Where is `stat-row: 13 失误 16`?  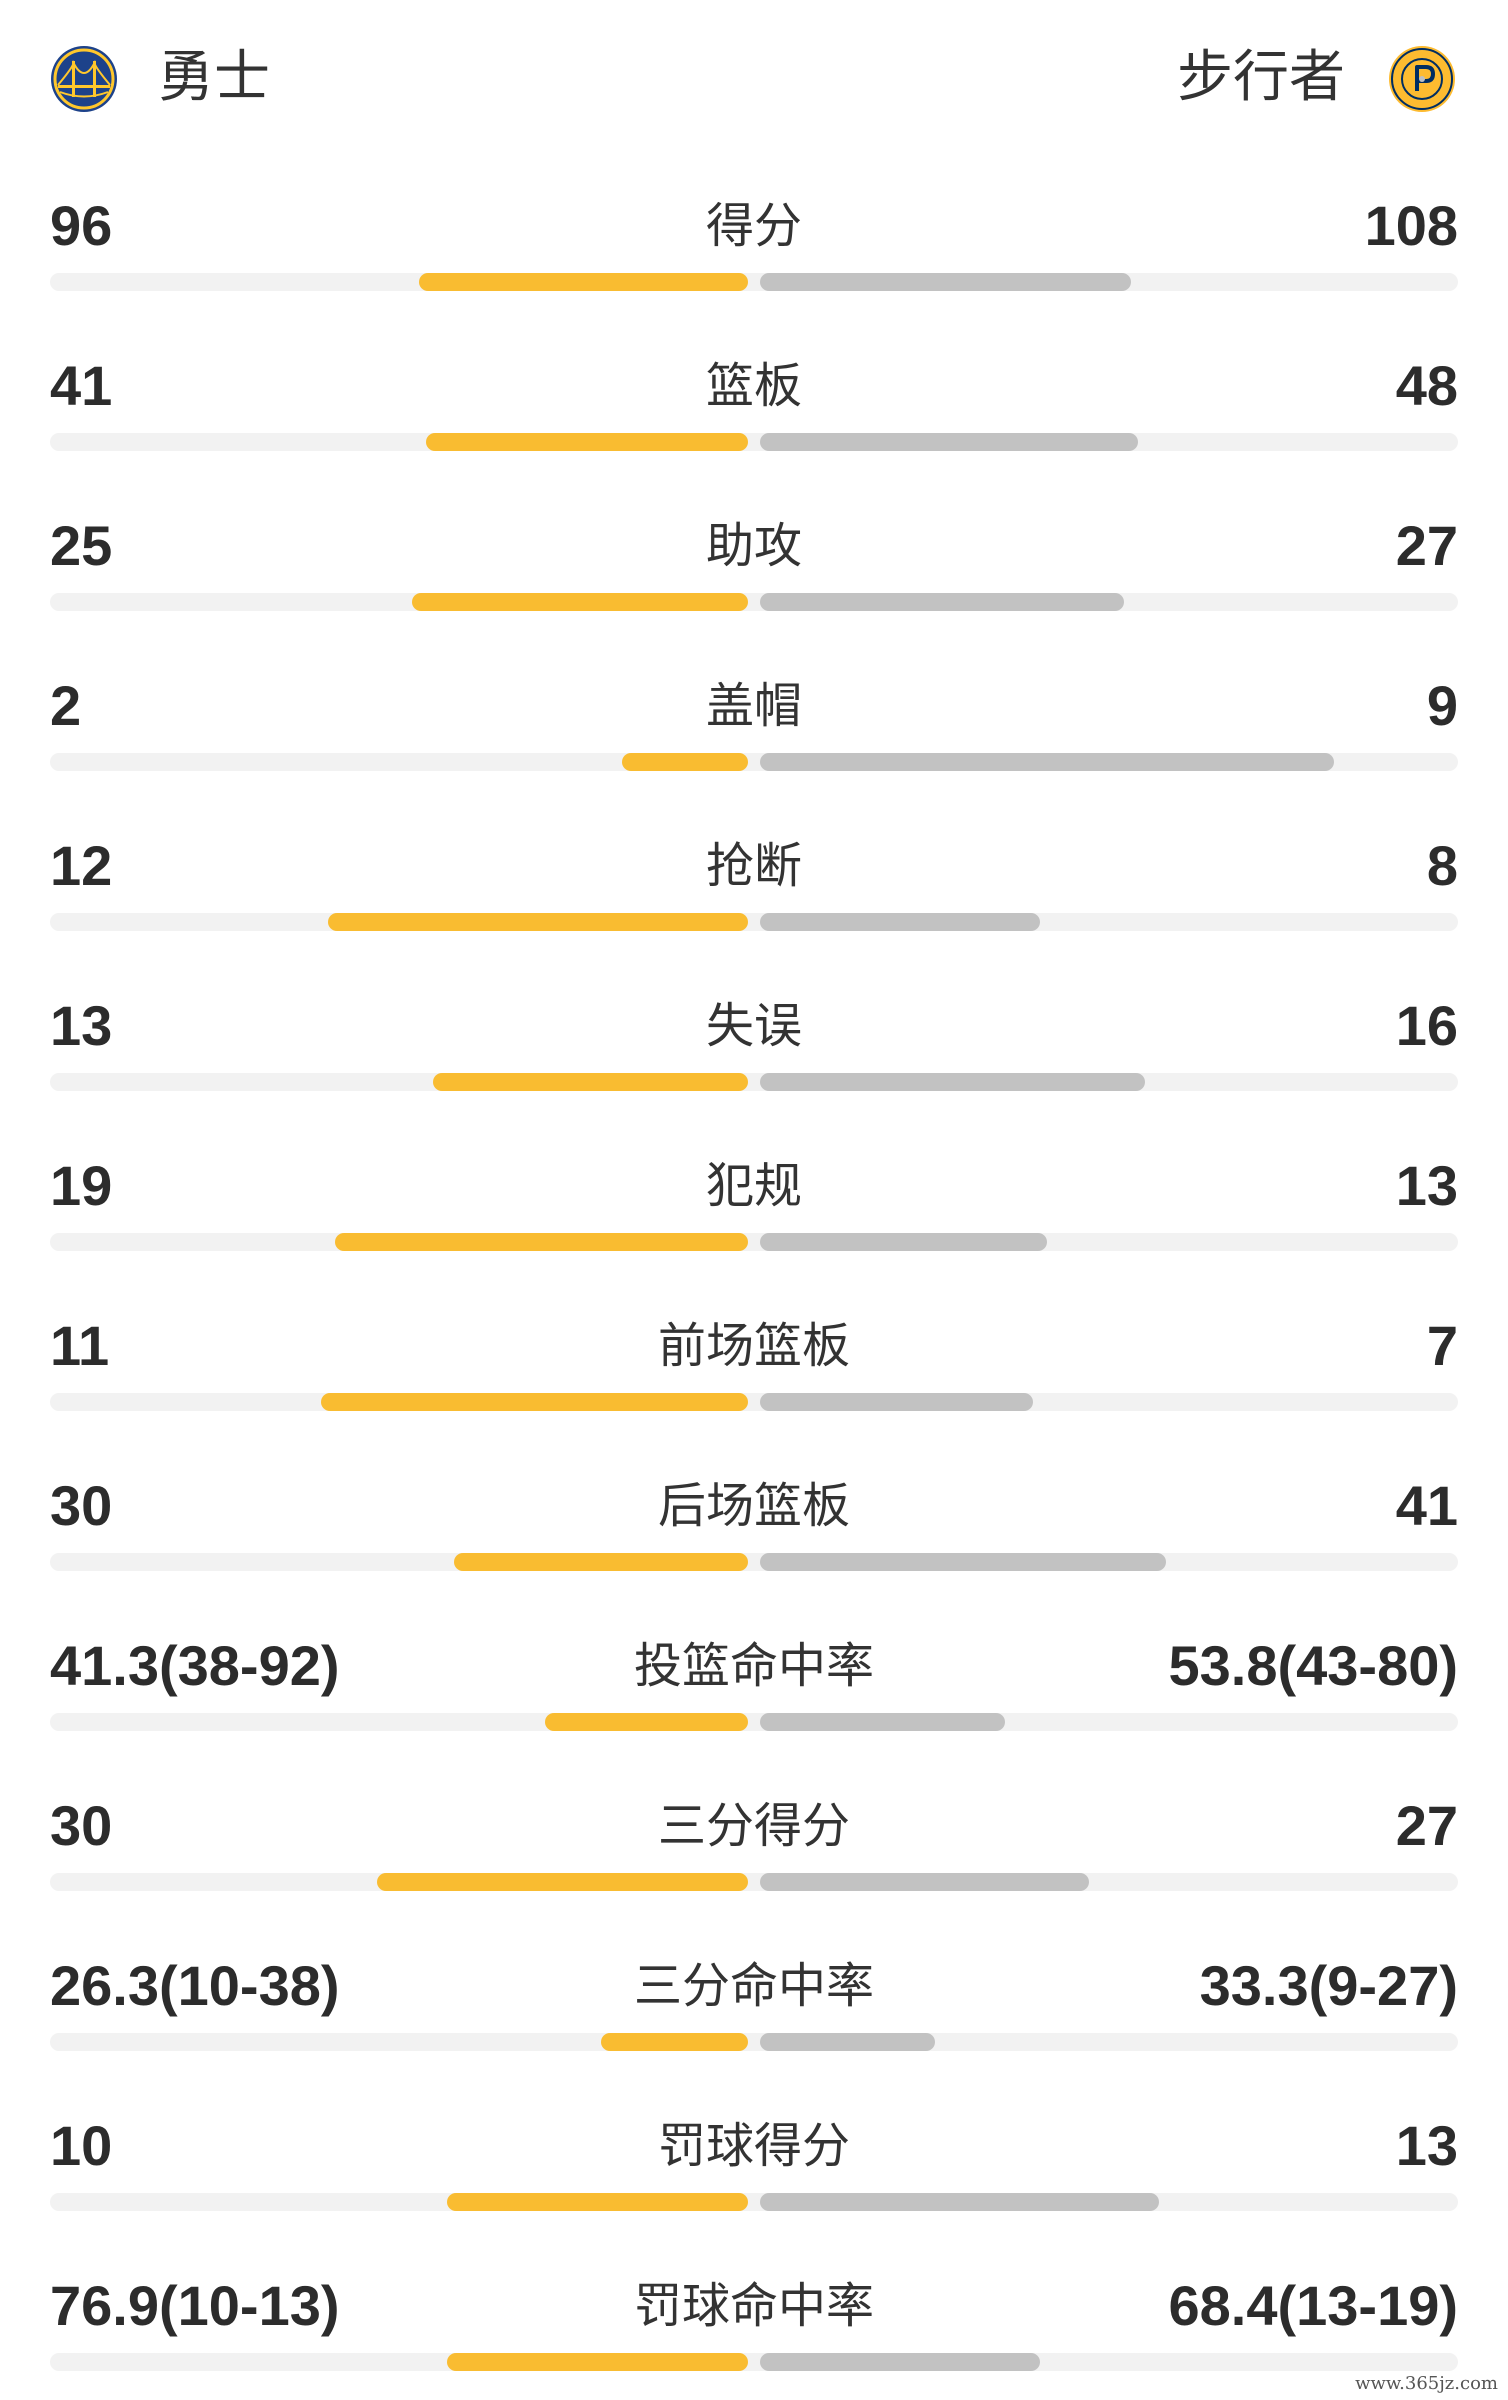
stat-row: 13 失误 16 is located at coordinates (754, 1040).